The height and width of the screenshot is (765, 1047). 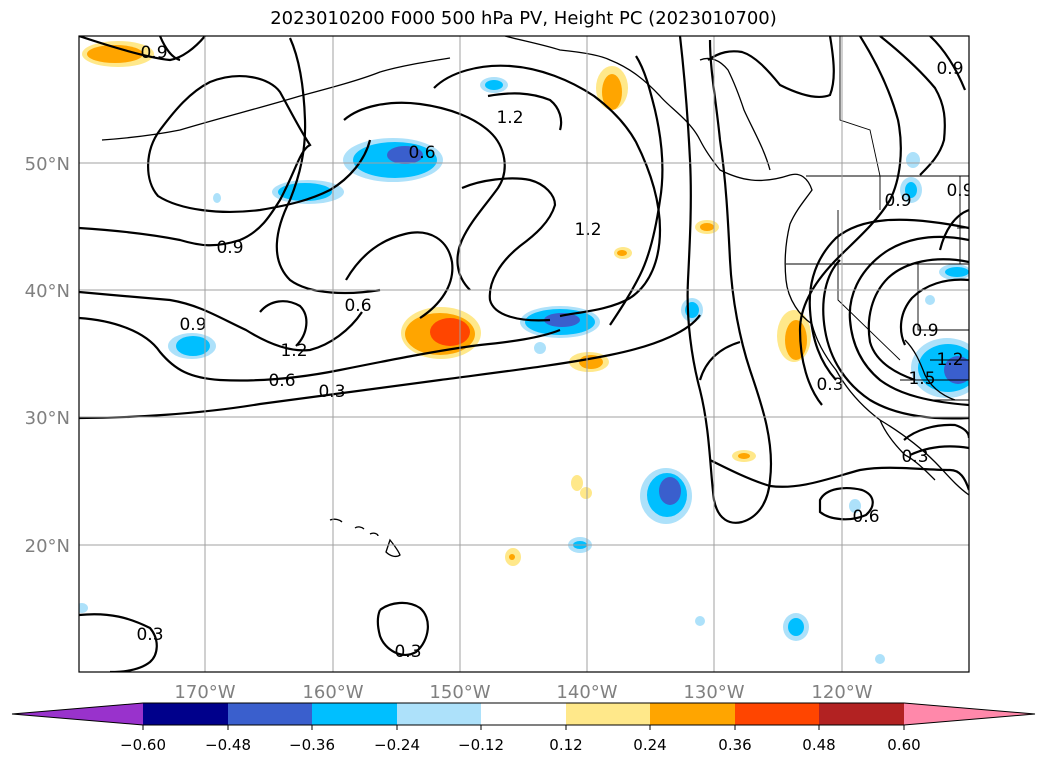 I want to click on contour-label-8: 0.9, so click(x=949, y=69).